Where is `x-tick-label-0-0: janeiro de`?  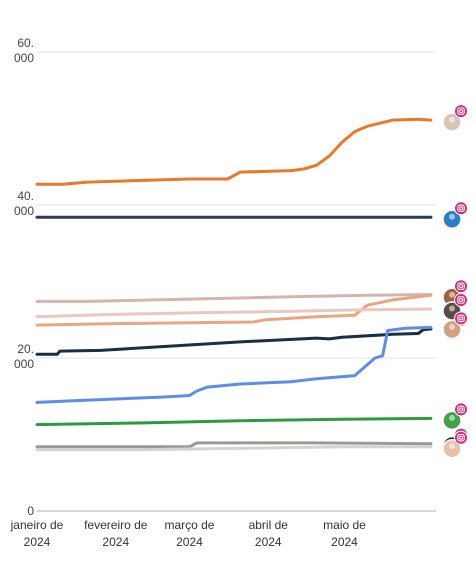 x-tick-label-0-0: janeiro de is located at coordinates (37, 525).